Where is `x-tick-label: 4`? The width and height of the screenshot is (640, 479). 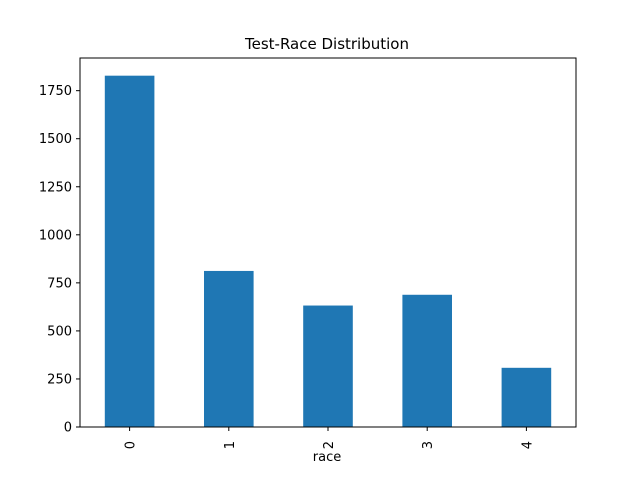
x-tick-label: 4 is located at coordinates (527, 445).